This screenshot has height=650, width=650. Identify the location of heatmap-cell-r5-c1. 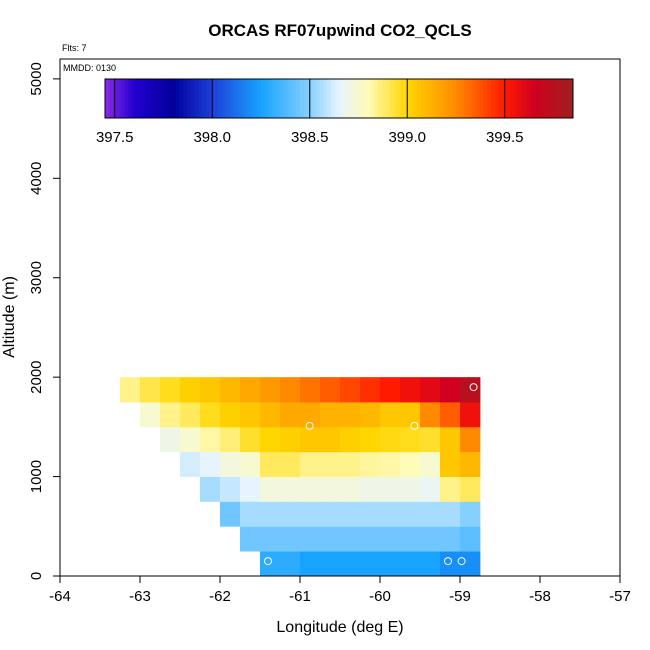
(190, 439).